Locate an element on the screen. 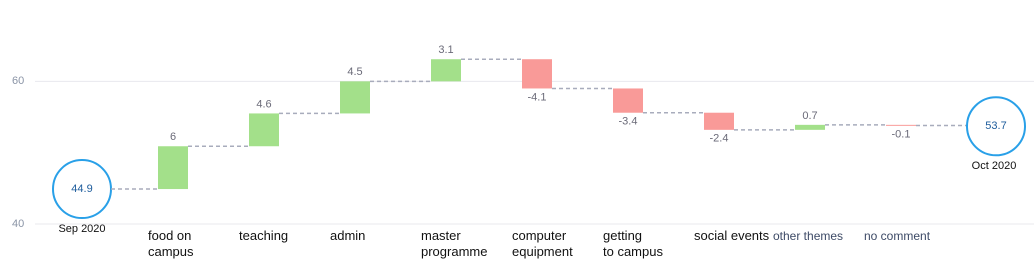 This screenshot has height=276, width=1034. value-label: -2.4 is located at coordinates (719, 139).